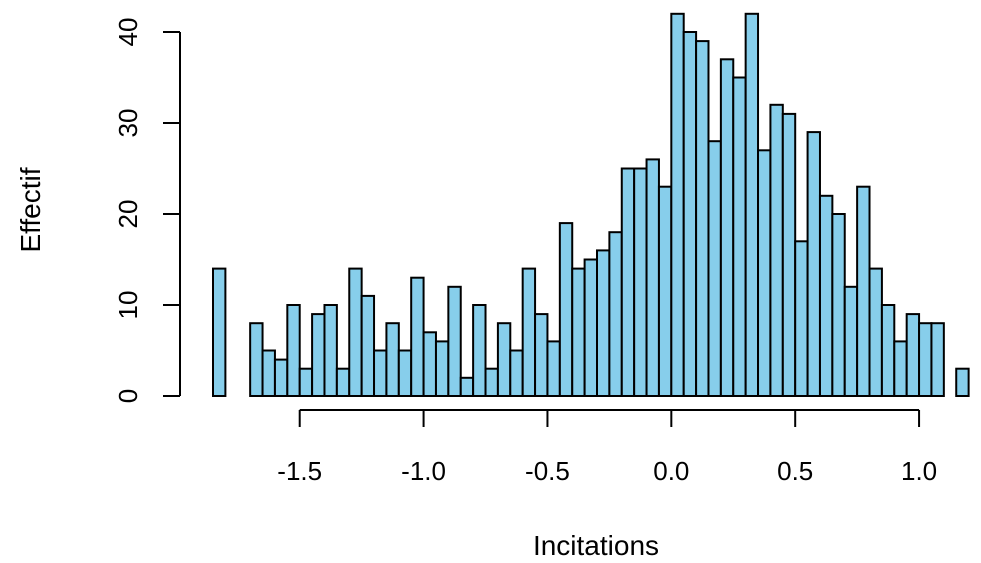  Describe the element at coordinates (128, 305) in the screenshot. I see `y-tick-label: 10` at that location.